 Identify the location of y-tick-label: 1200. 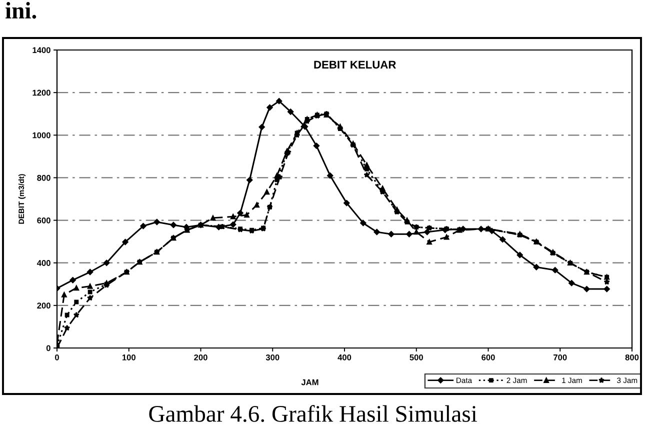
(41, 93).